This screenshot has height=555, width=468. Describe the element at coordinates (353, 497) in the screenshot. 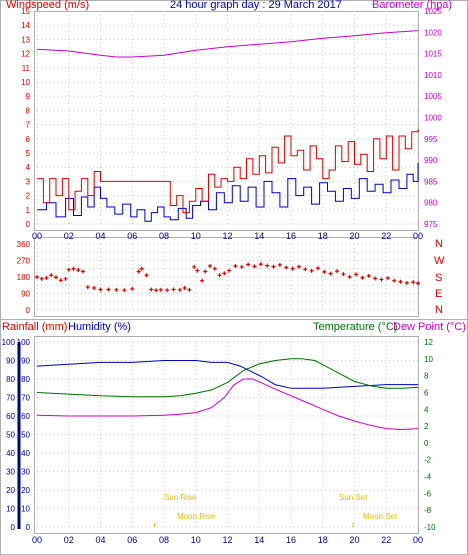

I see `sun-set-label: Sun Set` at that location.